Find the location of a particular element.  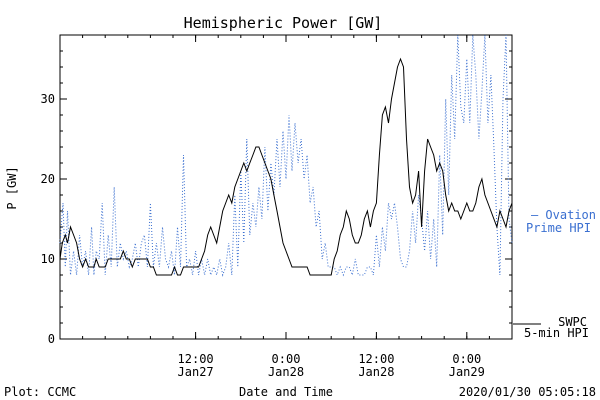

legend: — Ovation Prime HPI SWPC 5-min HPI is located at coordinates (554, 274).